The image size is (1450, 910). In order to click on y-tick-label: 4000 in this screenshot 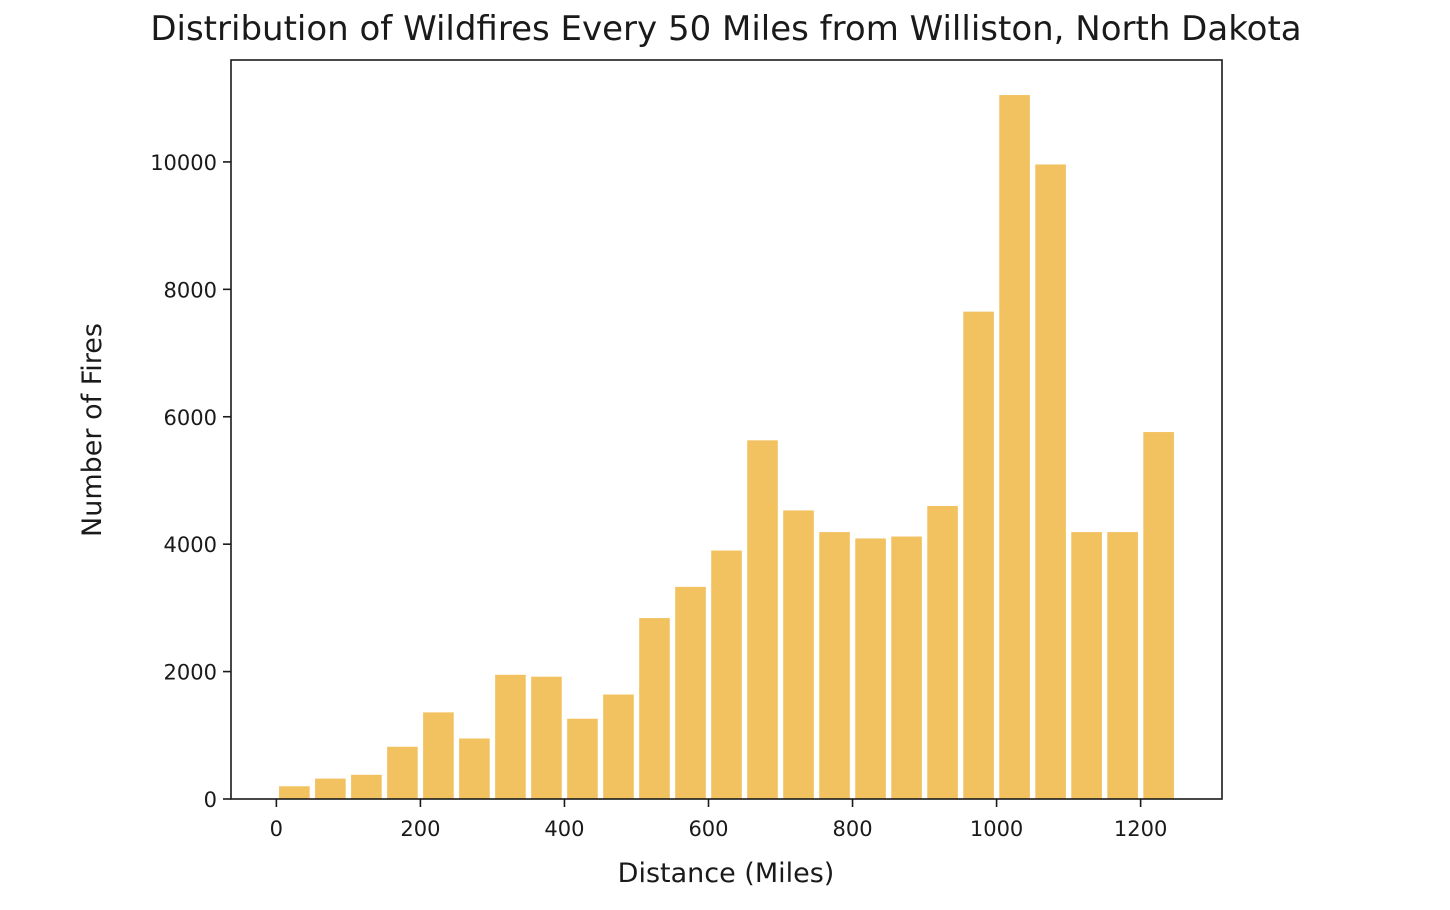, I will do `click(190, 545)`.